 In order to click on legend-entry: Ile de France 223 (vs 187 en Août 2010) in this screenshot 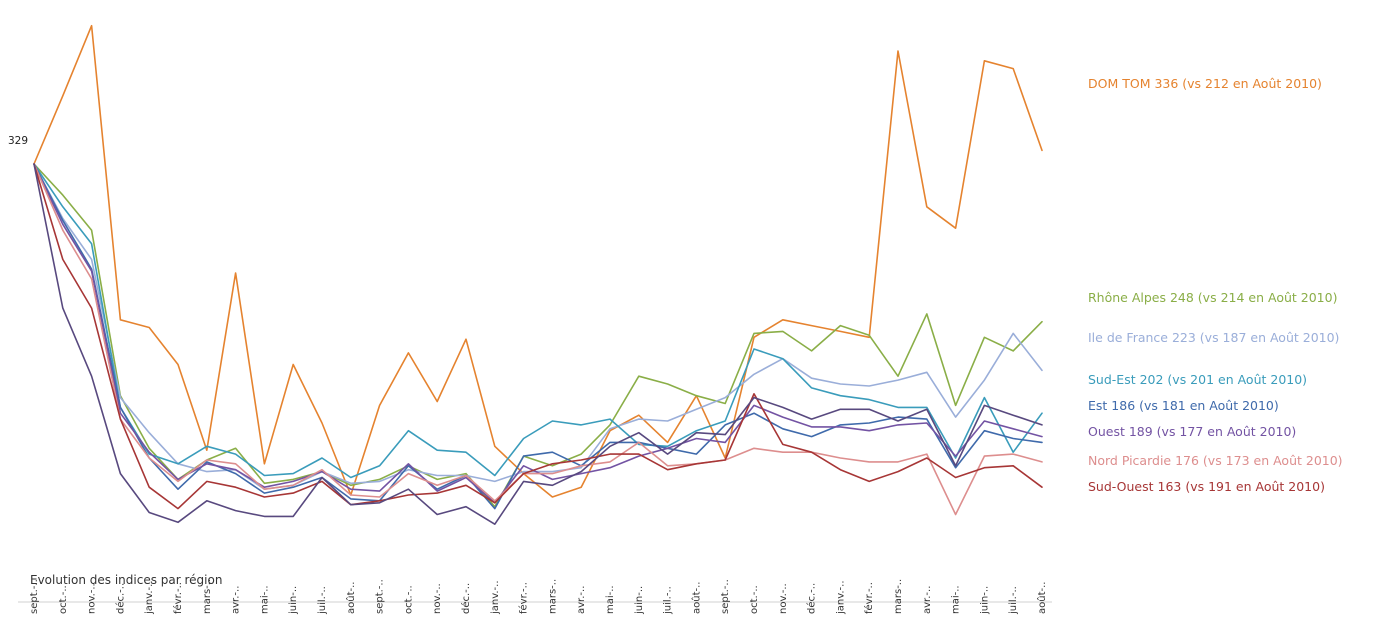, I will do `click(1213, 337)`.